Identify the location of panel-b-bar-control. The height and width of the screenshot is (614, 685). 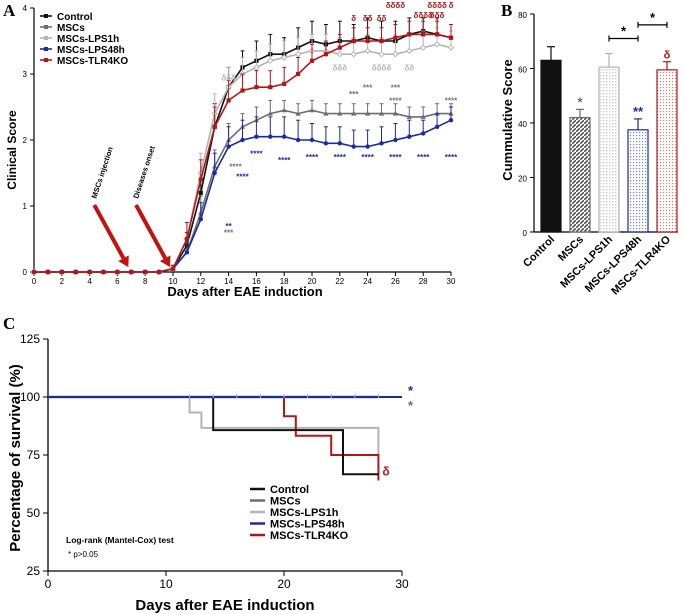
(551, 146).